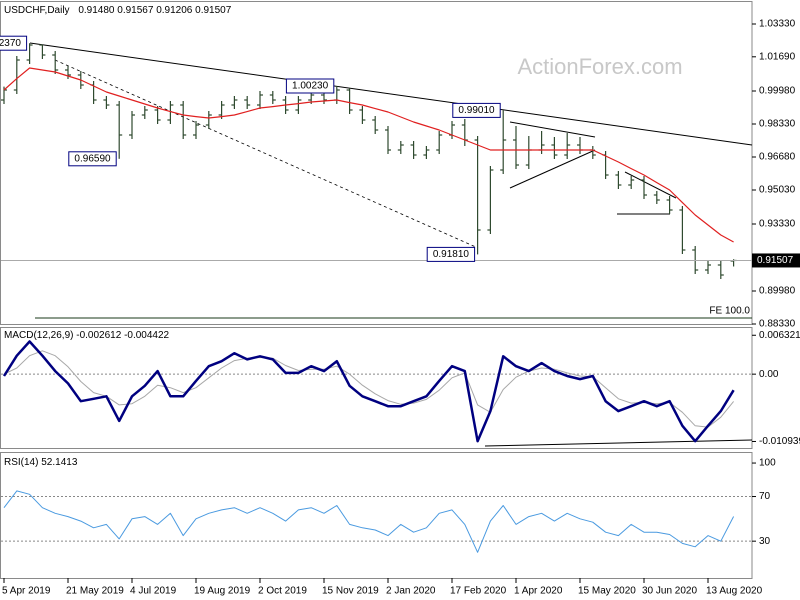 The image size is (800, 600). I want to click on x-tick-label: 5 Apr 2019, so click(26, 591).